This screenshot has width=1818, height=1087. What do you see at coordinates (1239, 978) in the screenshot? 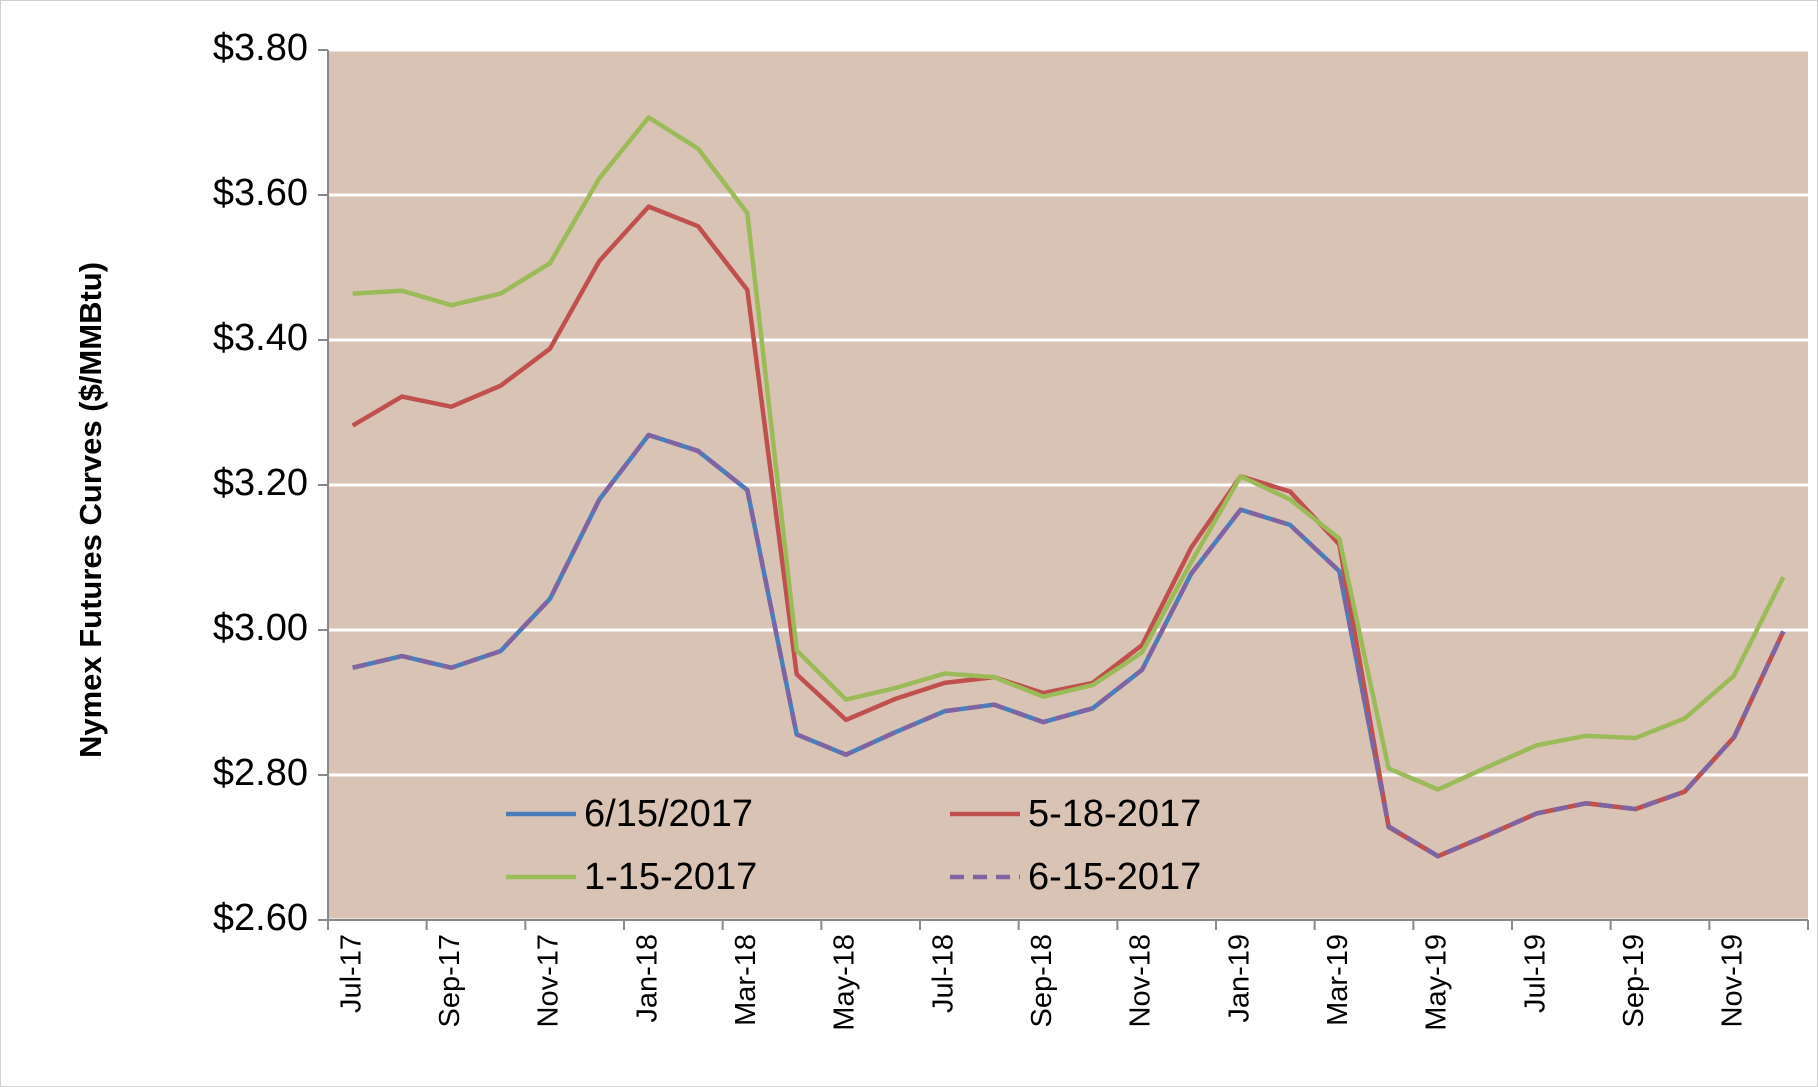
I see `x-tick-label: Jan-19` at bounding box center [1239, 978].